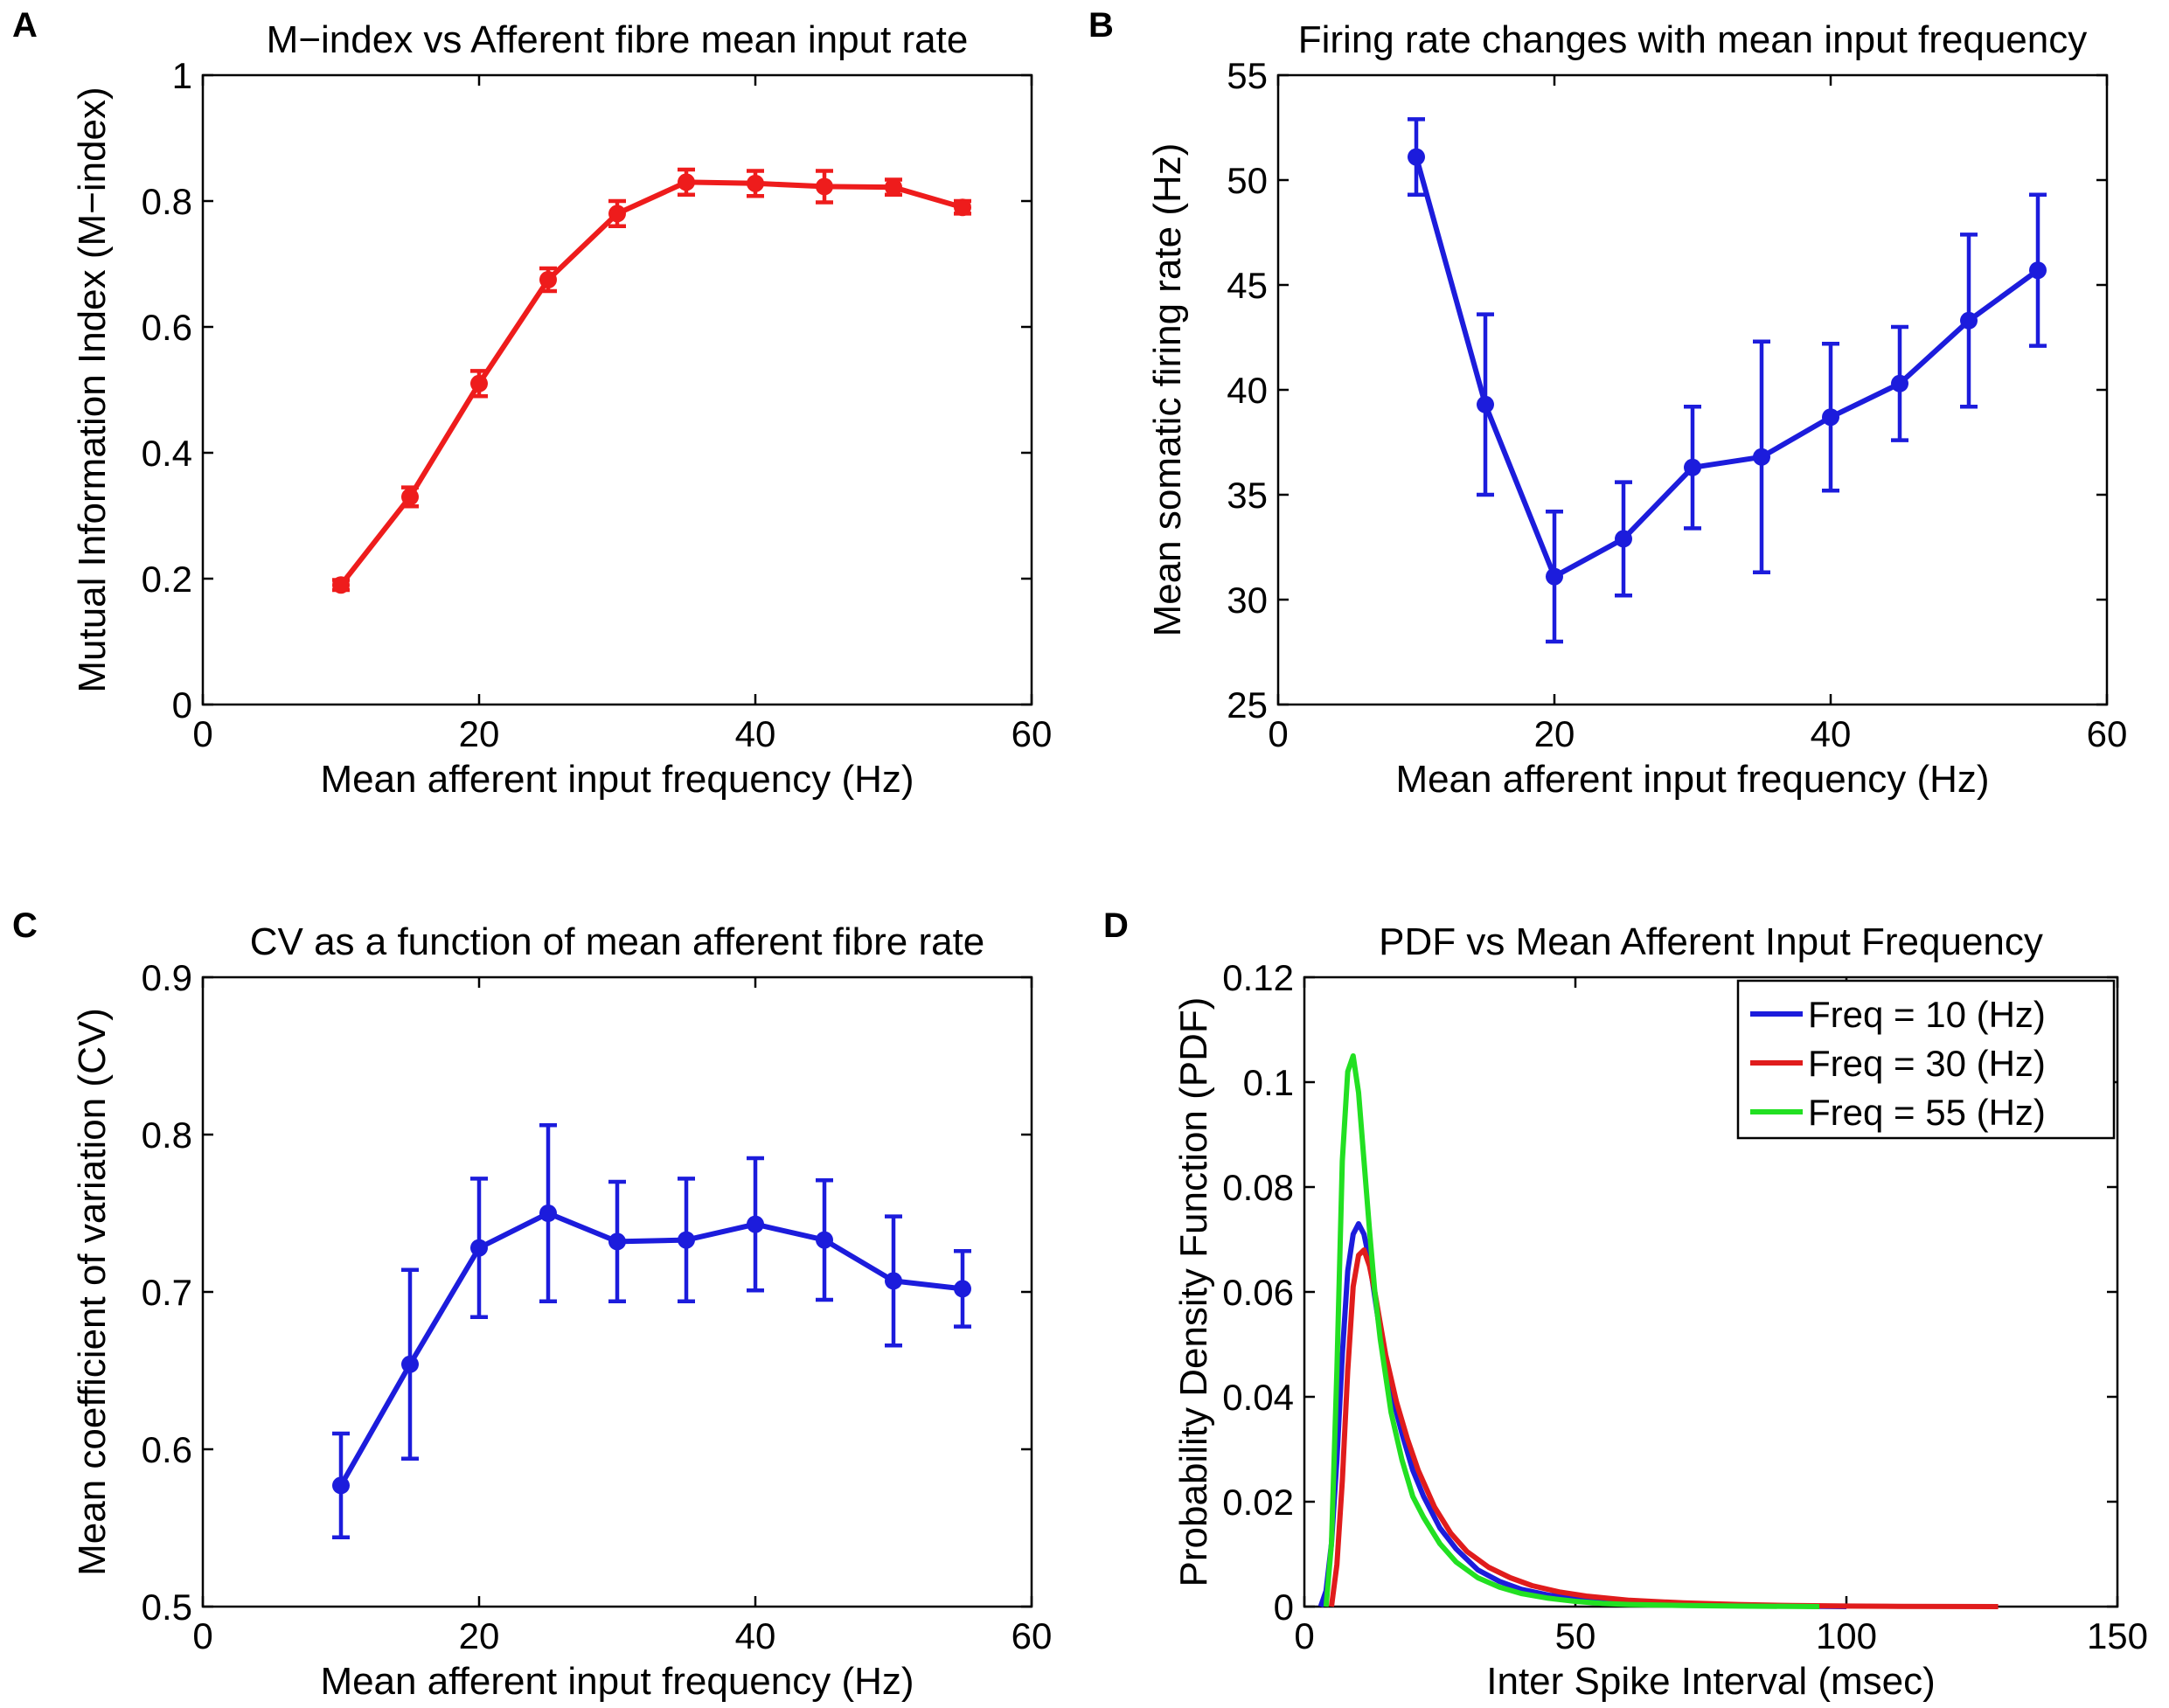 The image size is (2169, 1708). I want to click on y-tick-label-b: 35, so click(1247, 495).